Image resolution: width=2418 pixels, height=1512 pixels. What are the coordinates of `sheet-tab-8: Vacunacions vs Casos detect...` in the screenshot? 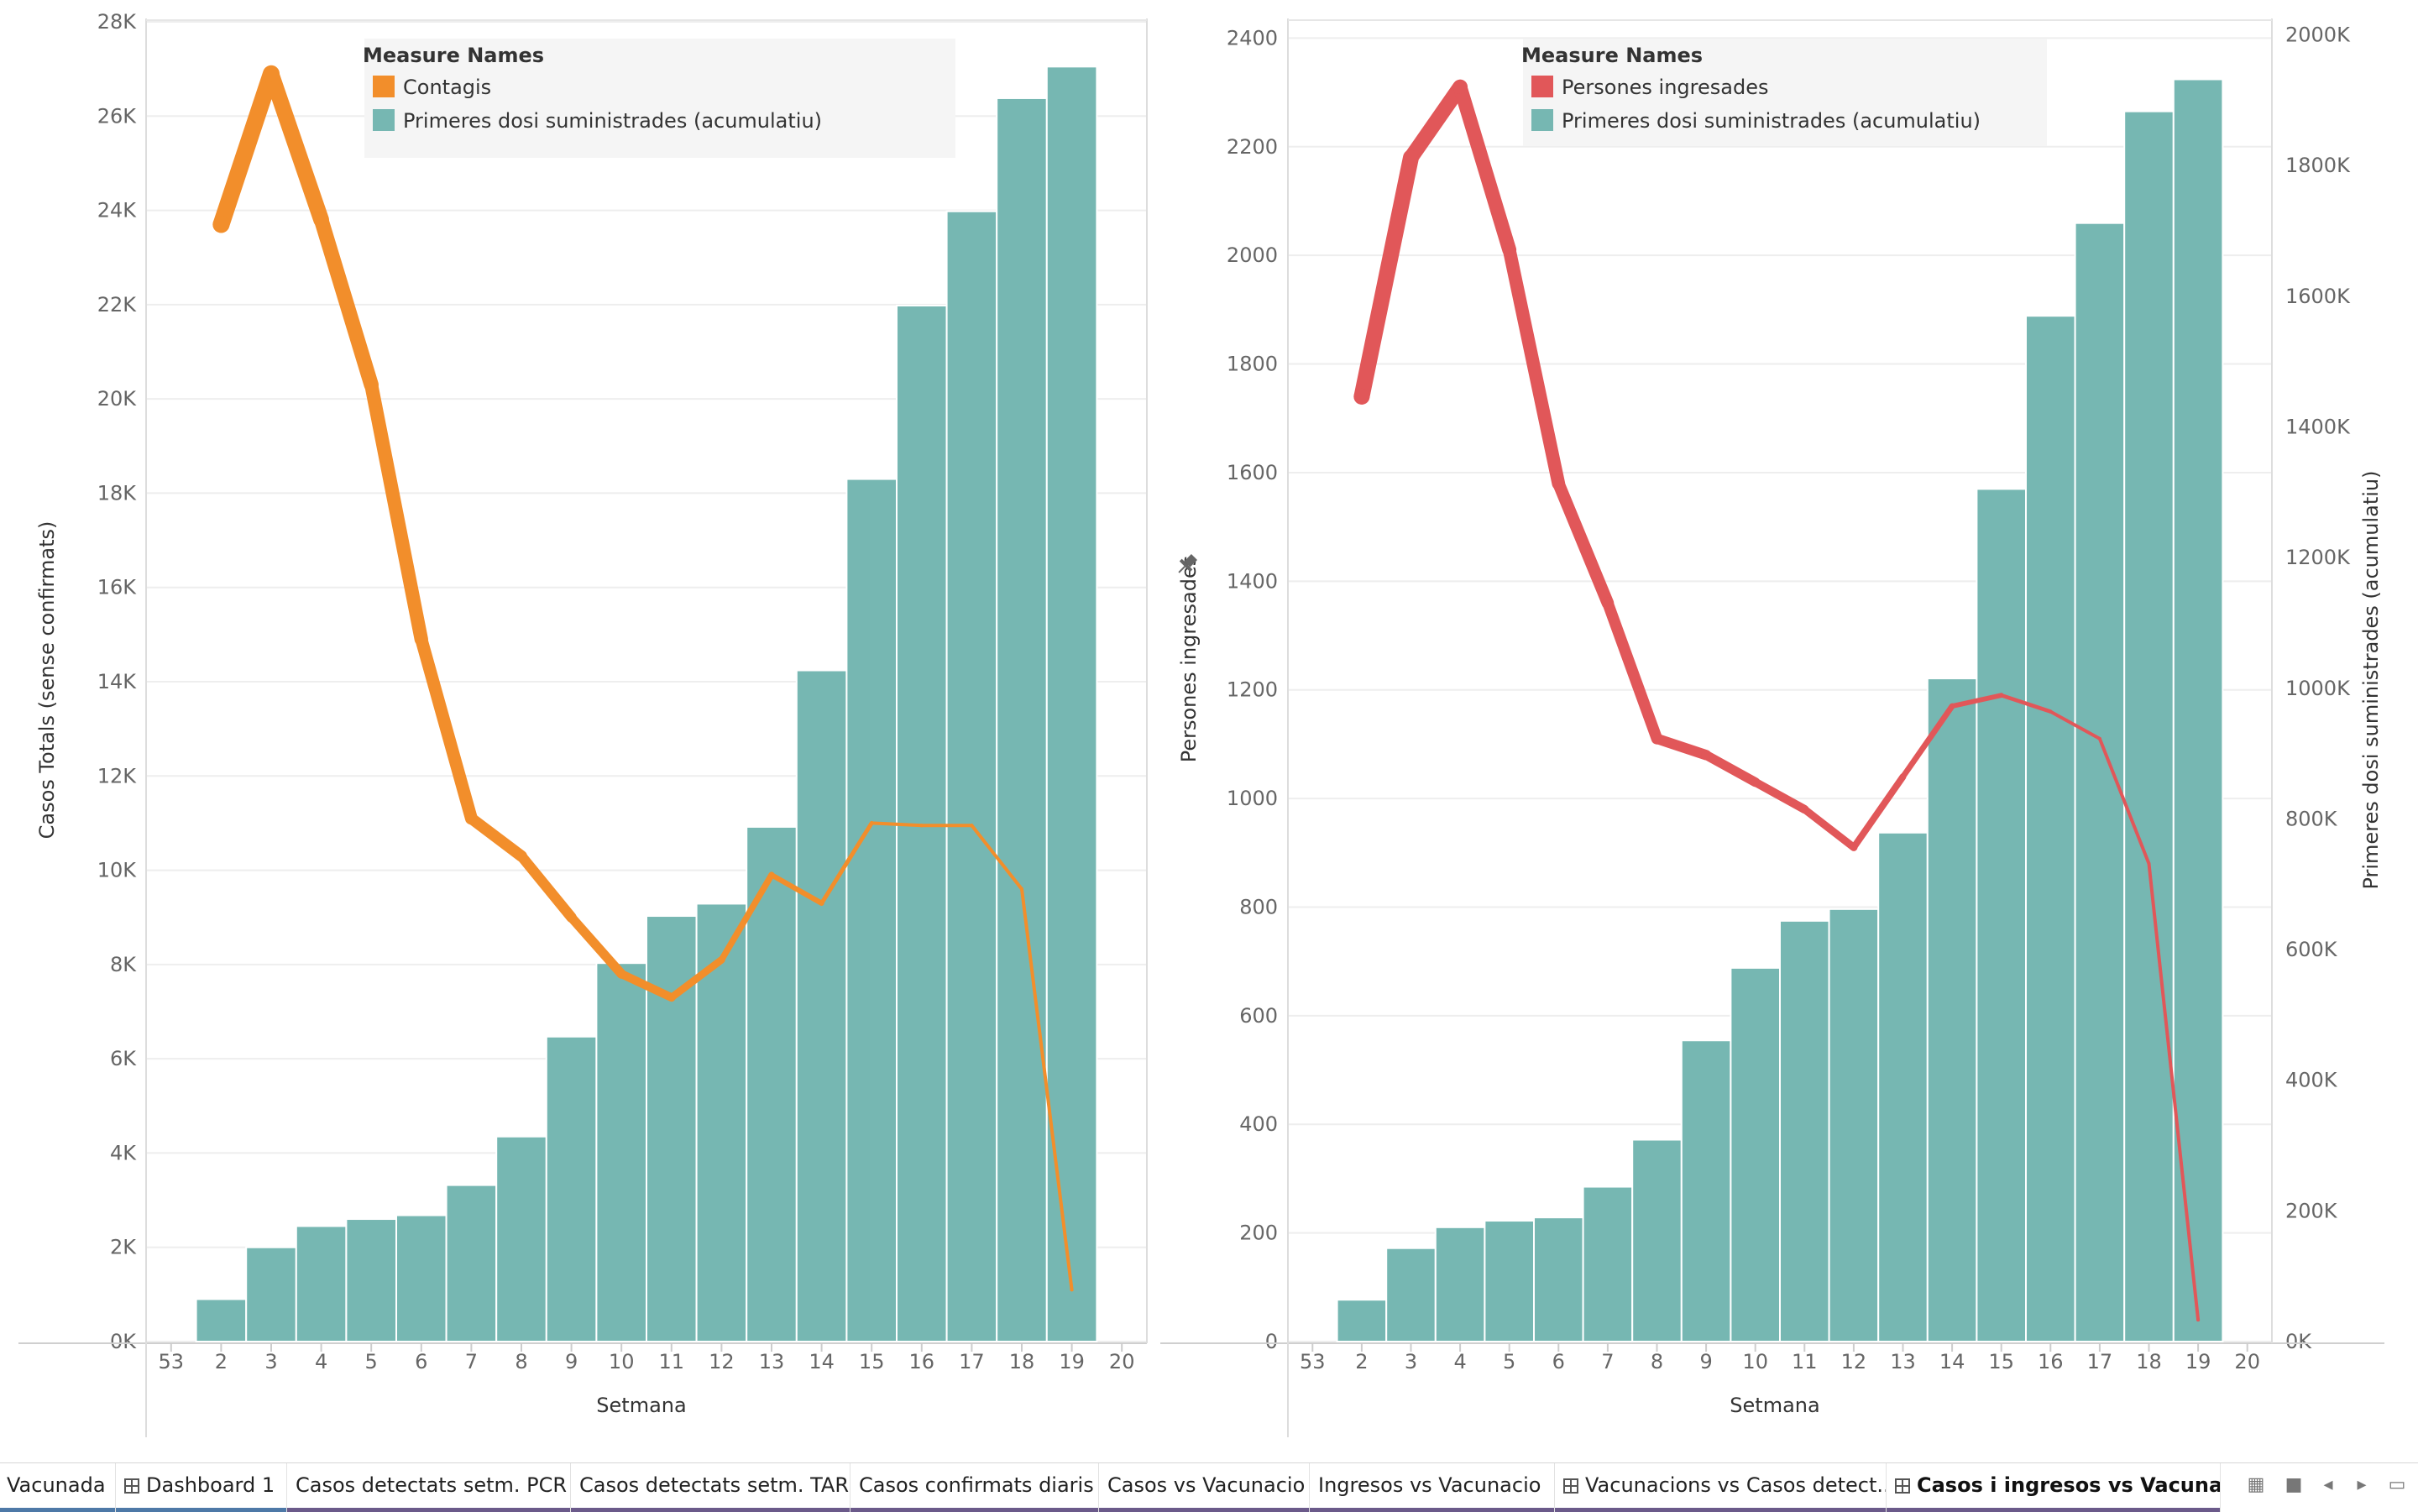 It's located at (1721, 1487).